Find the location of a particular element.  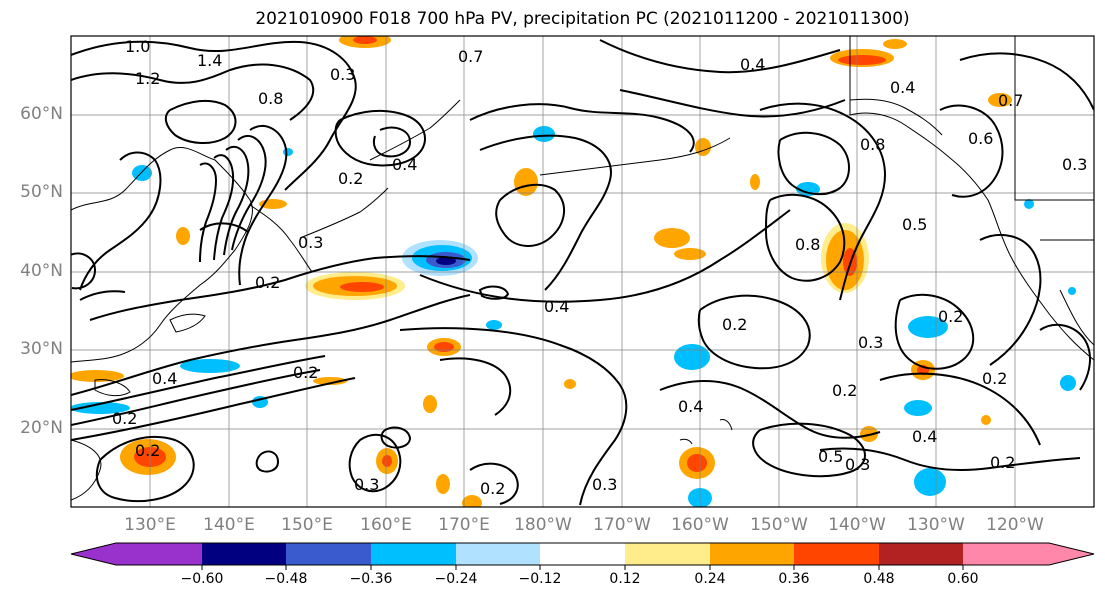

colorbar-tick-label: −0.36 is located at coordinates (371, 579).